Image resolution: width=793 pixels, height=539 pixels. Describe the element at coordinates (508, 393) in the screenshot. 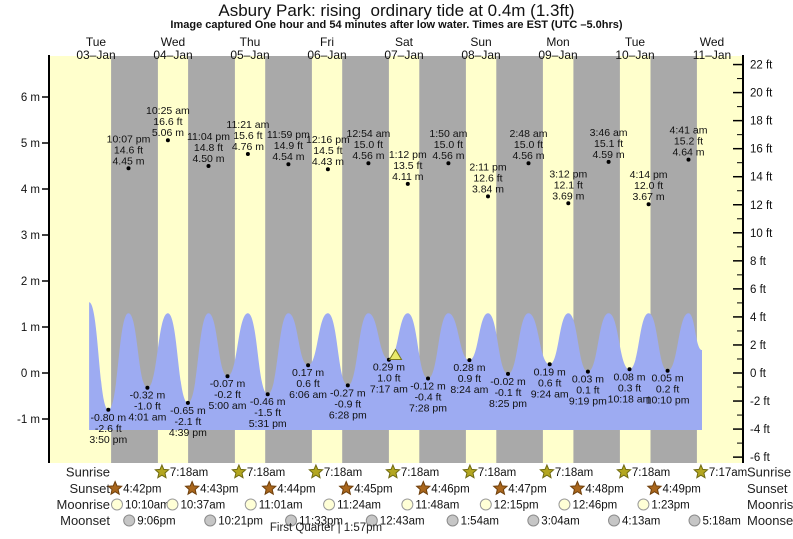

I see `low-tide-ft-label: -0.1 ft` at that location.